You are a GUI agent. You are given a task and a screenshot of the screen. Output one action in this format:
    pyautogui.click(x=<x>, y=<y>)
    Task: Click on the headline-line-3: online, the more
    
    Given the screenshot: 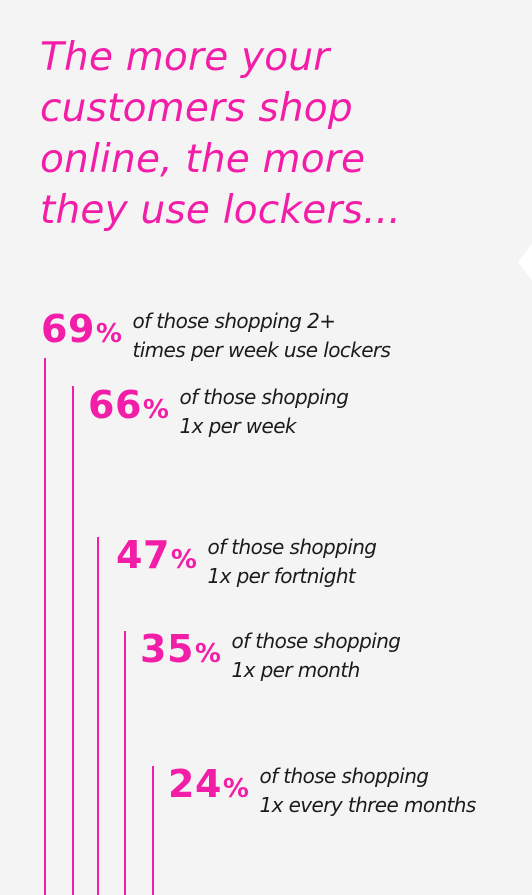 What is the action you would take?
    pyautogui.click(x=203, y=159)
    